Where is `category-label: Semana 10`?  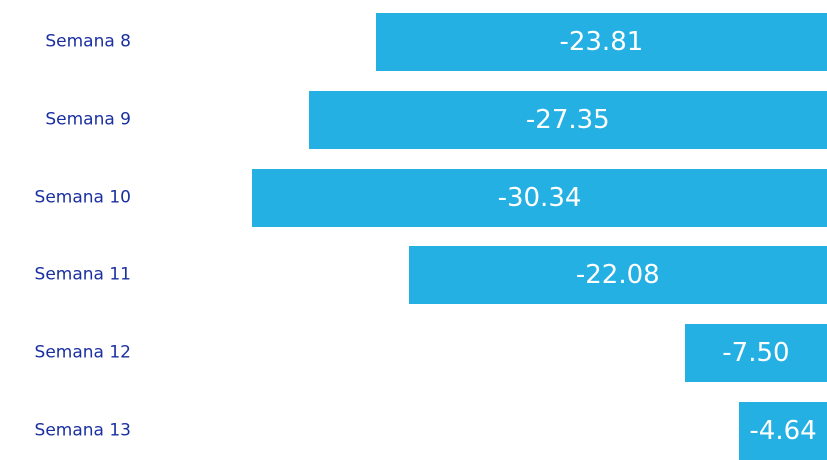 category-label: Semana 10 is located at coordinates (82, 197).